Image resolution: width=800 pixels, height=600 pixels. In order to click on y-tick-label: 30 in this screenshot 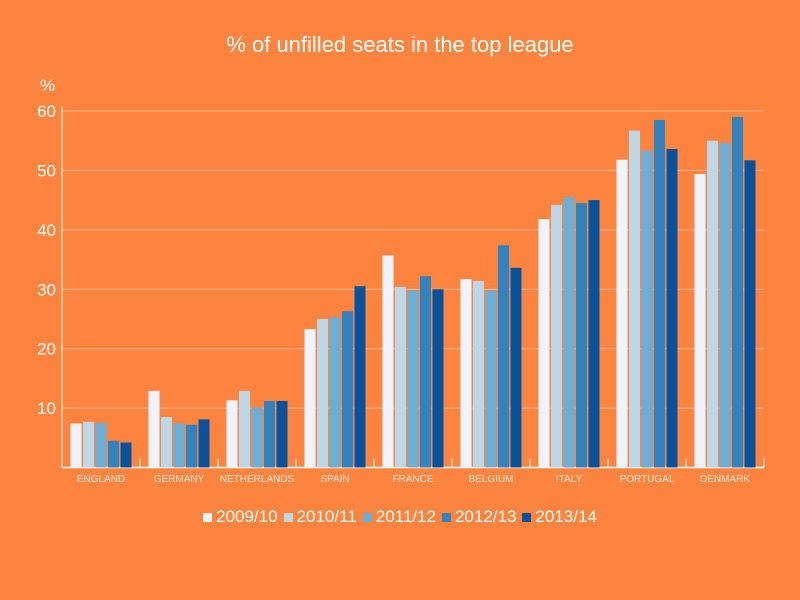, I will do `click(46, 289)`.